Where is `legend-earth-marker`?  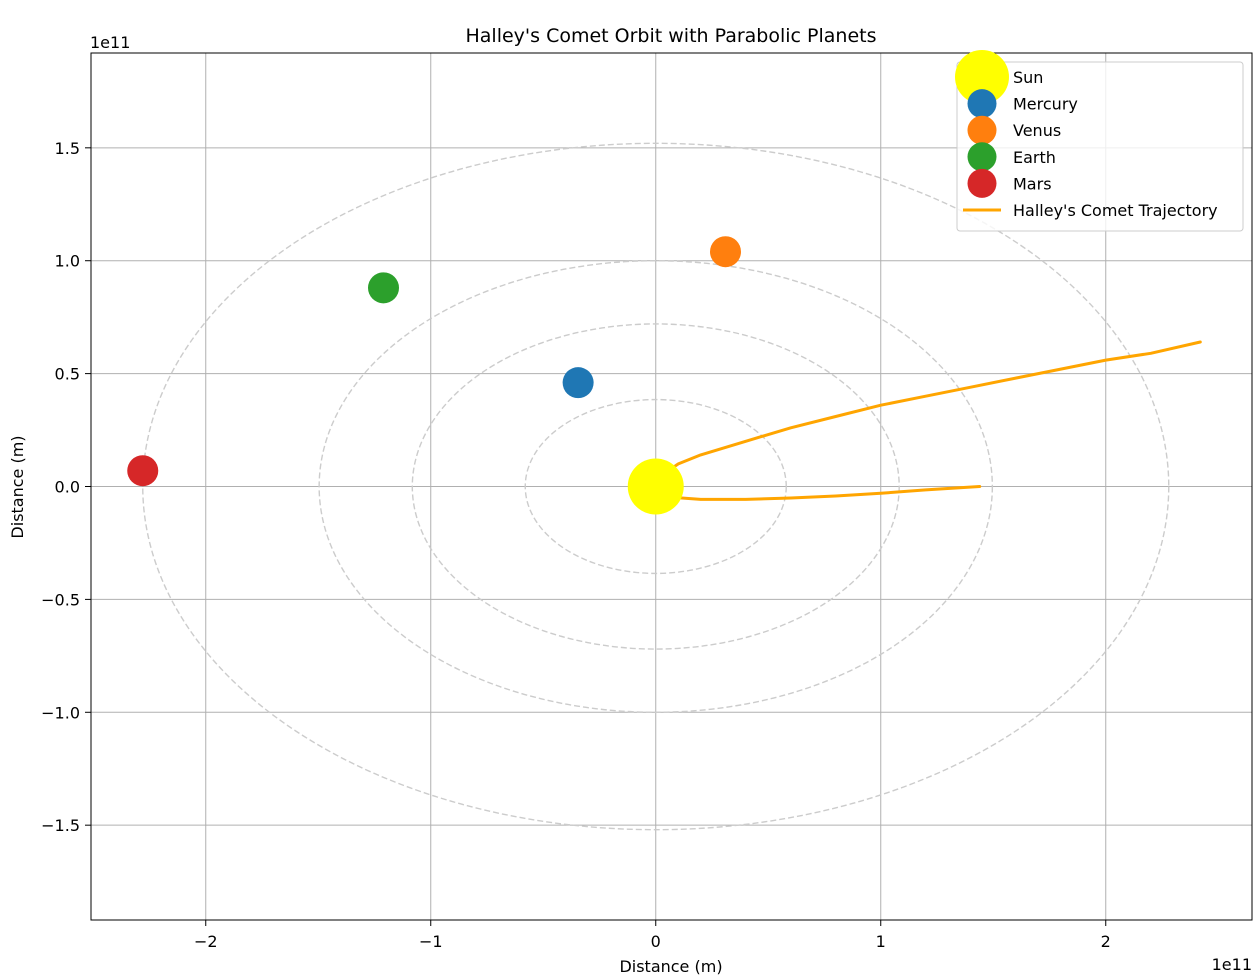 legend-earth-marker is located at coordinates (982, 157).